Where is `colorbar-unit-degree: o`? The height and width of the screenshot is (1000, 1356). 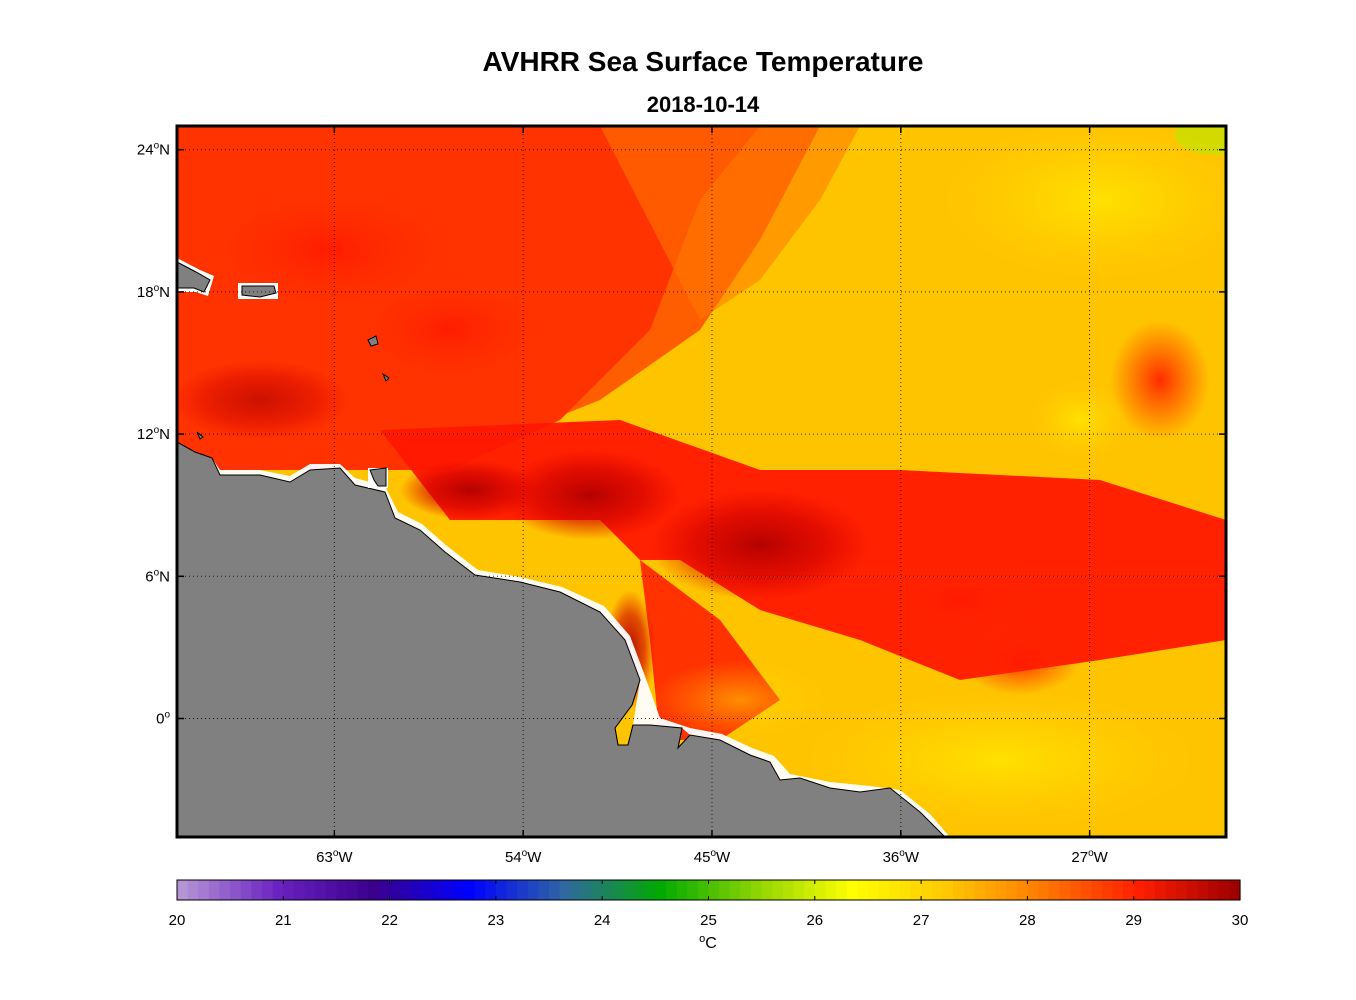
colorbar-unit-degree: o is located at coordinates (702, 939).